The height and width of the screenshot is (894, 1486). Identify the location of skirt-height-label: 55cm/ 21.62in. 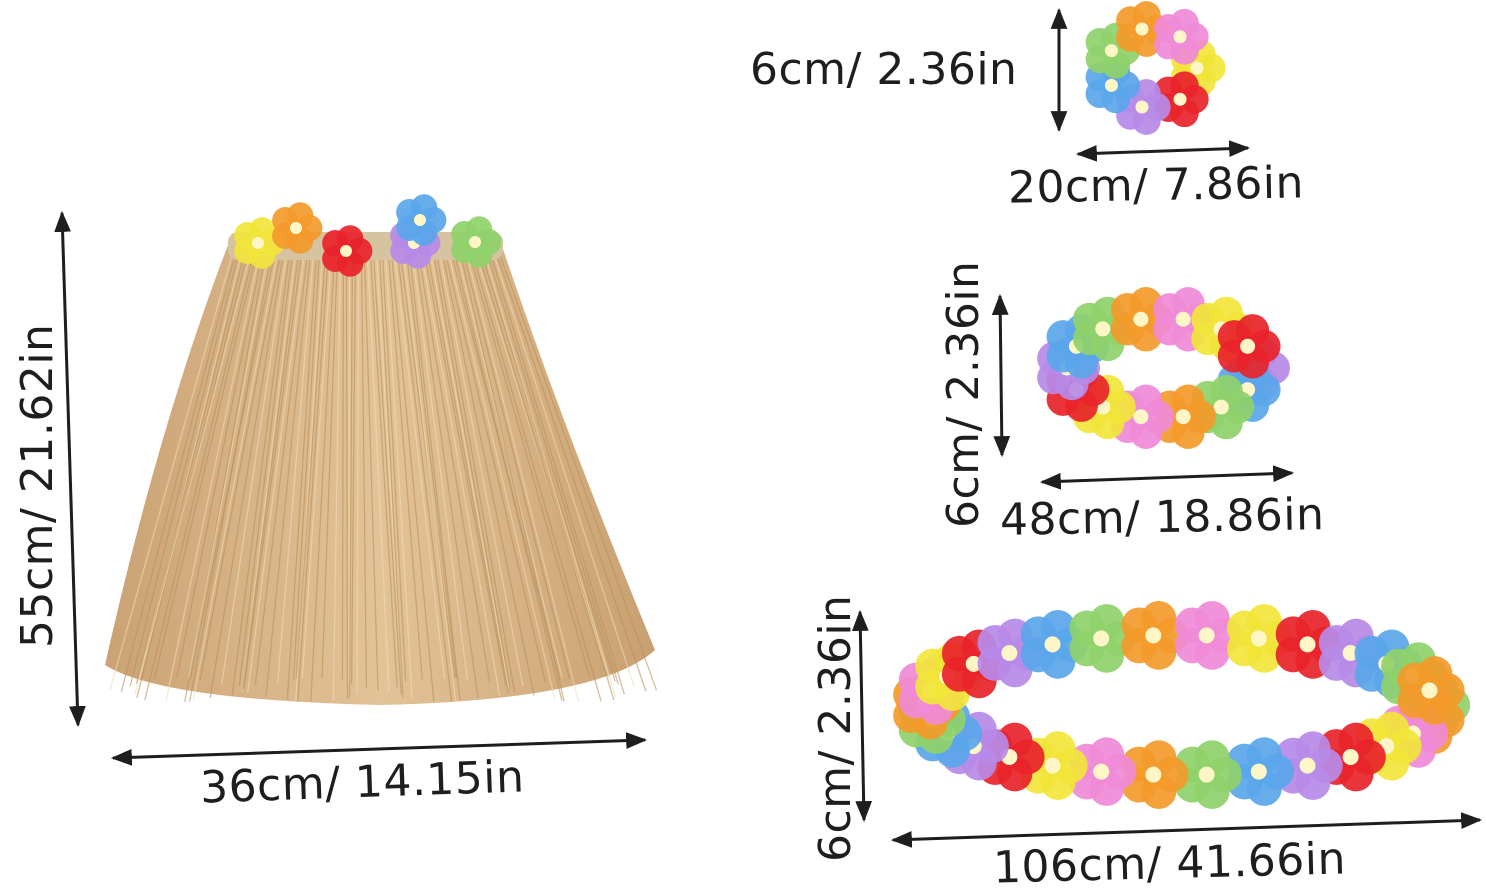
(37, 485).